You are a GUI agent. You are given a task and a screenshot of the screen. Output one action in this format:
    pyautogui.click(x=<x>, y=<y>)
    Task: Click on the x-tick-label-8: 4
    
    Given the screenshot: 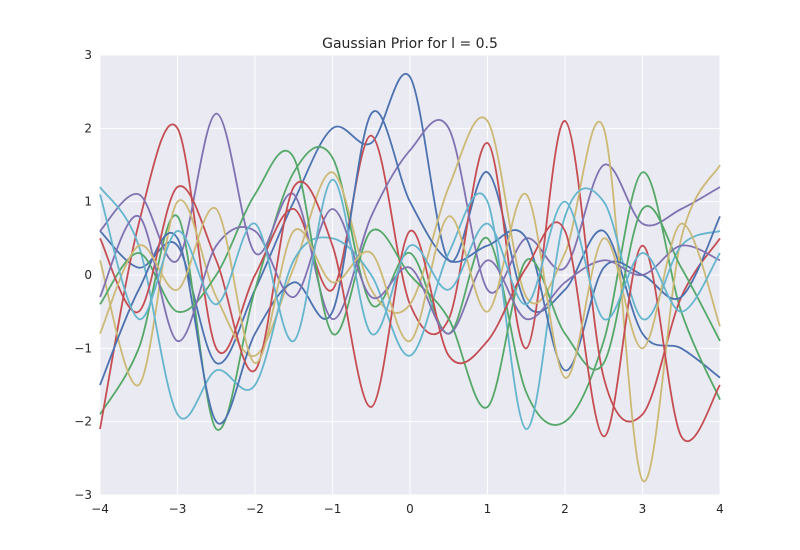 What is the action you would take?
    pyautogui.click(x=720, y=509)
    